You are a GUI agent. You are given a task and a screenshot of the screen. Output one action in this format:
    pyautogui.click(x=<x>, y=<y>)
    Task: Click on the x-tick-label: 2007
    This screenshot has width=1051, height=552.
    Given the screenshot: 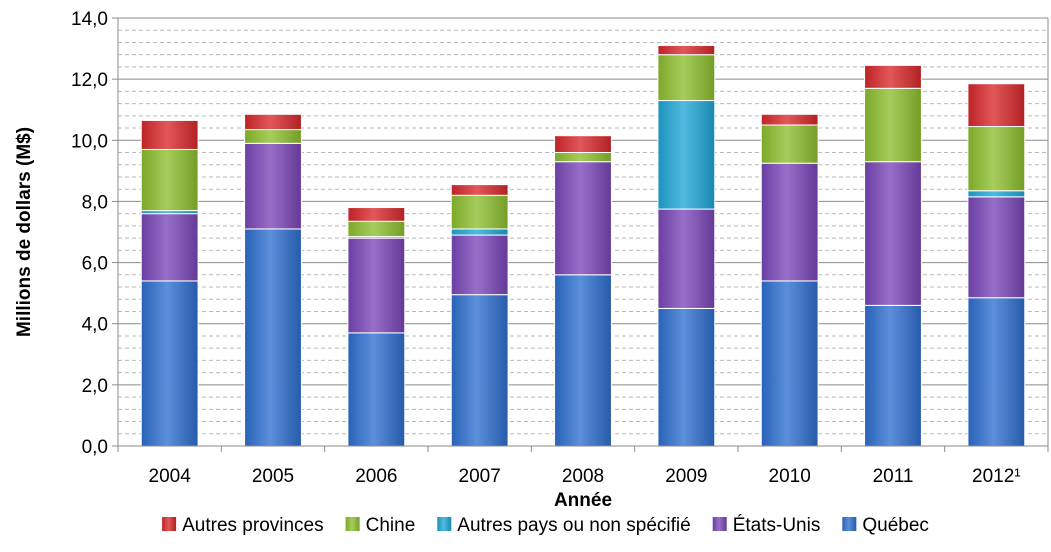 What is the action you would take?
    pyautogui.click(x=480, y=476)
    